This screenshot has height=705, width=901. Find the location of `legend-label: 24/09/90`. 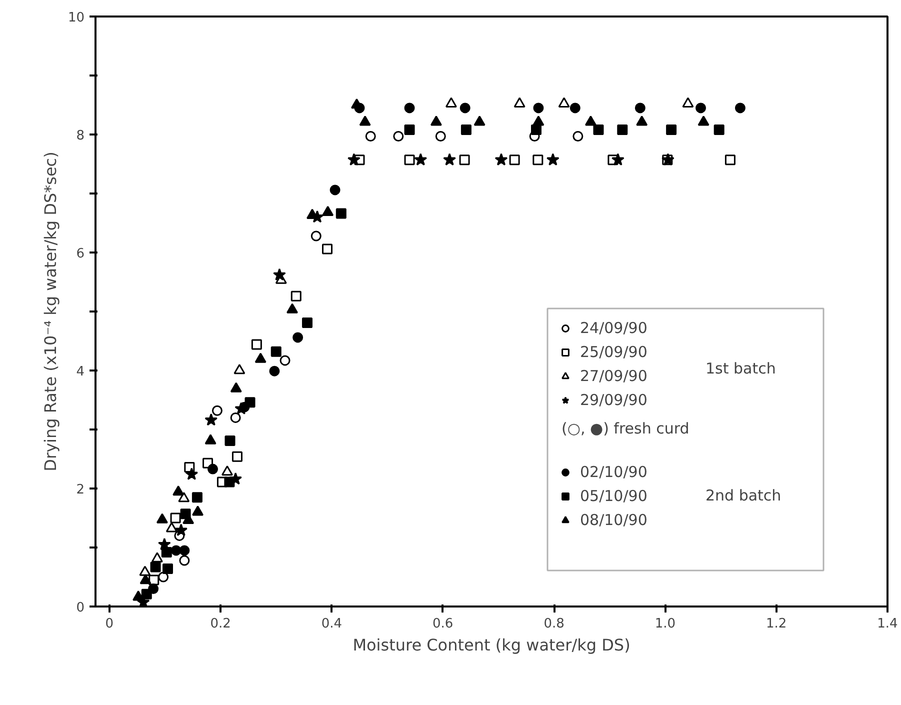

legend-label: 24/09/90 is located at coordinates (614, 328).